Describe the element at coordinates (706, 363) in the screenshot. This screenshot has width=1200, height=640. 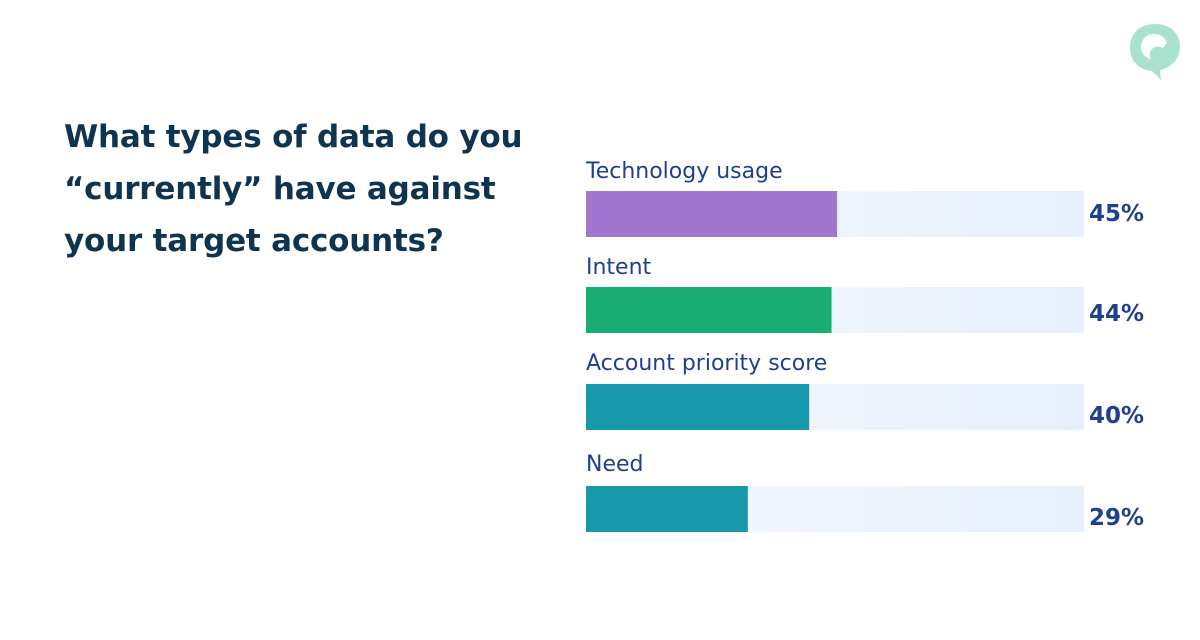
I see `category-label: Account priority score` at that location.